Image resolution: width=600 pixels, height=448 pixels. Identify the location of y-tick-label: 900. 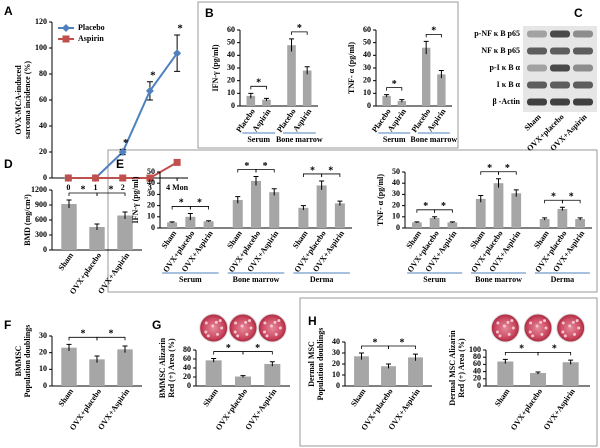
(41, 204).